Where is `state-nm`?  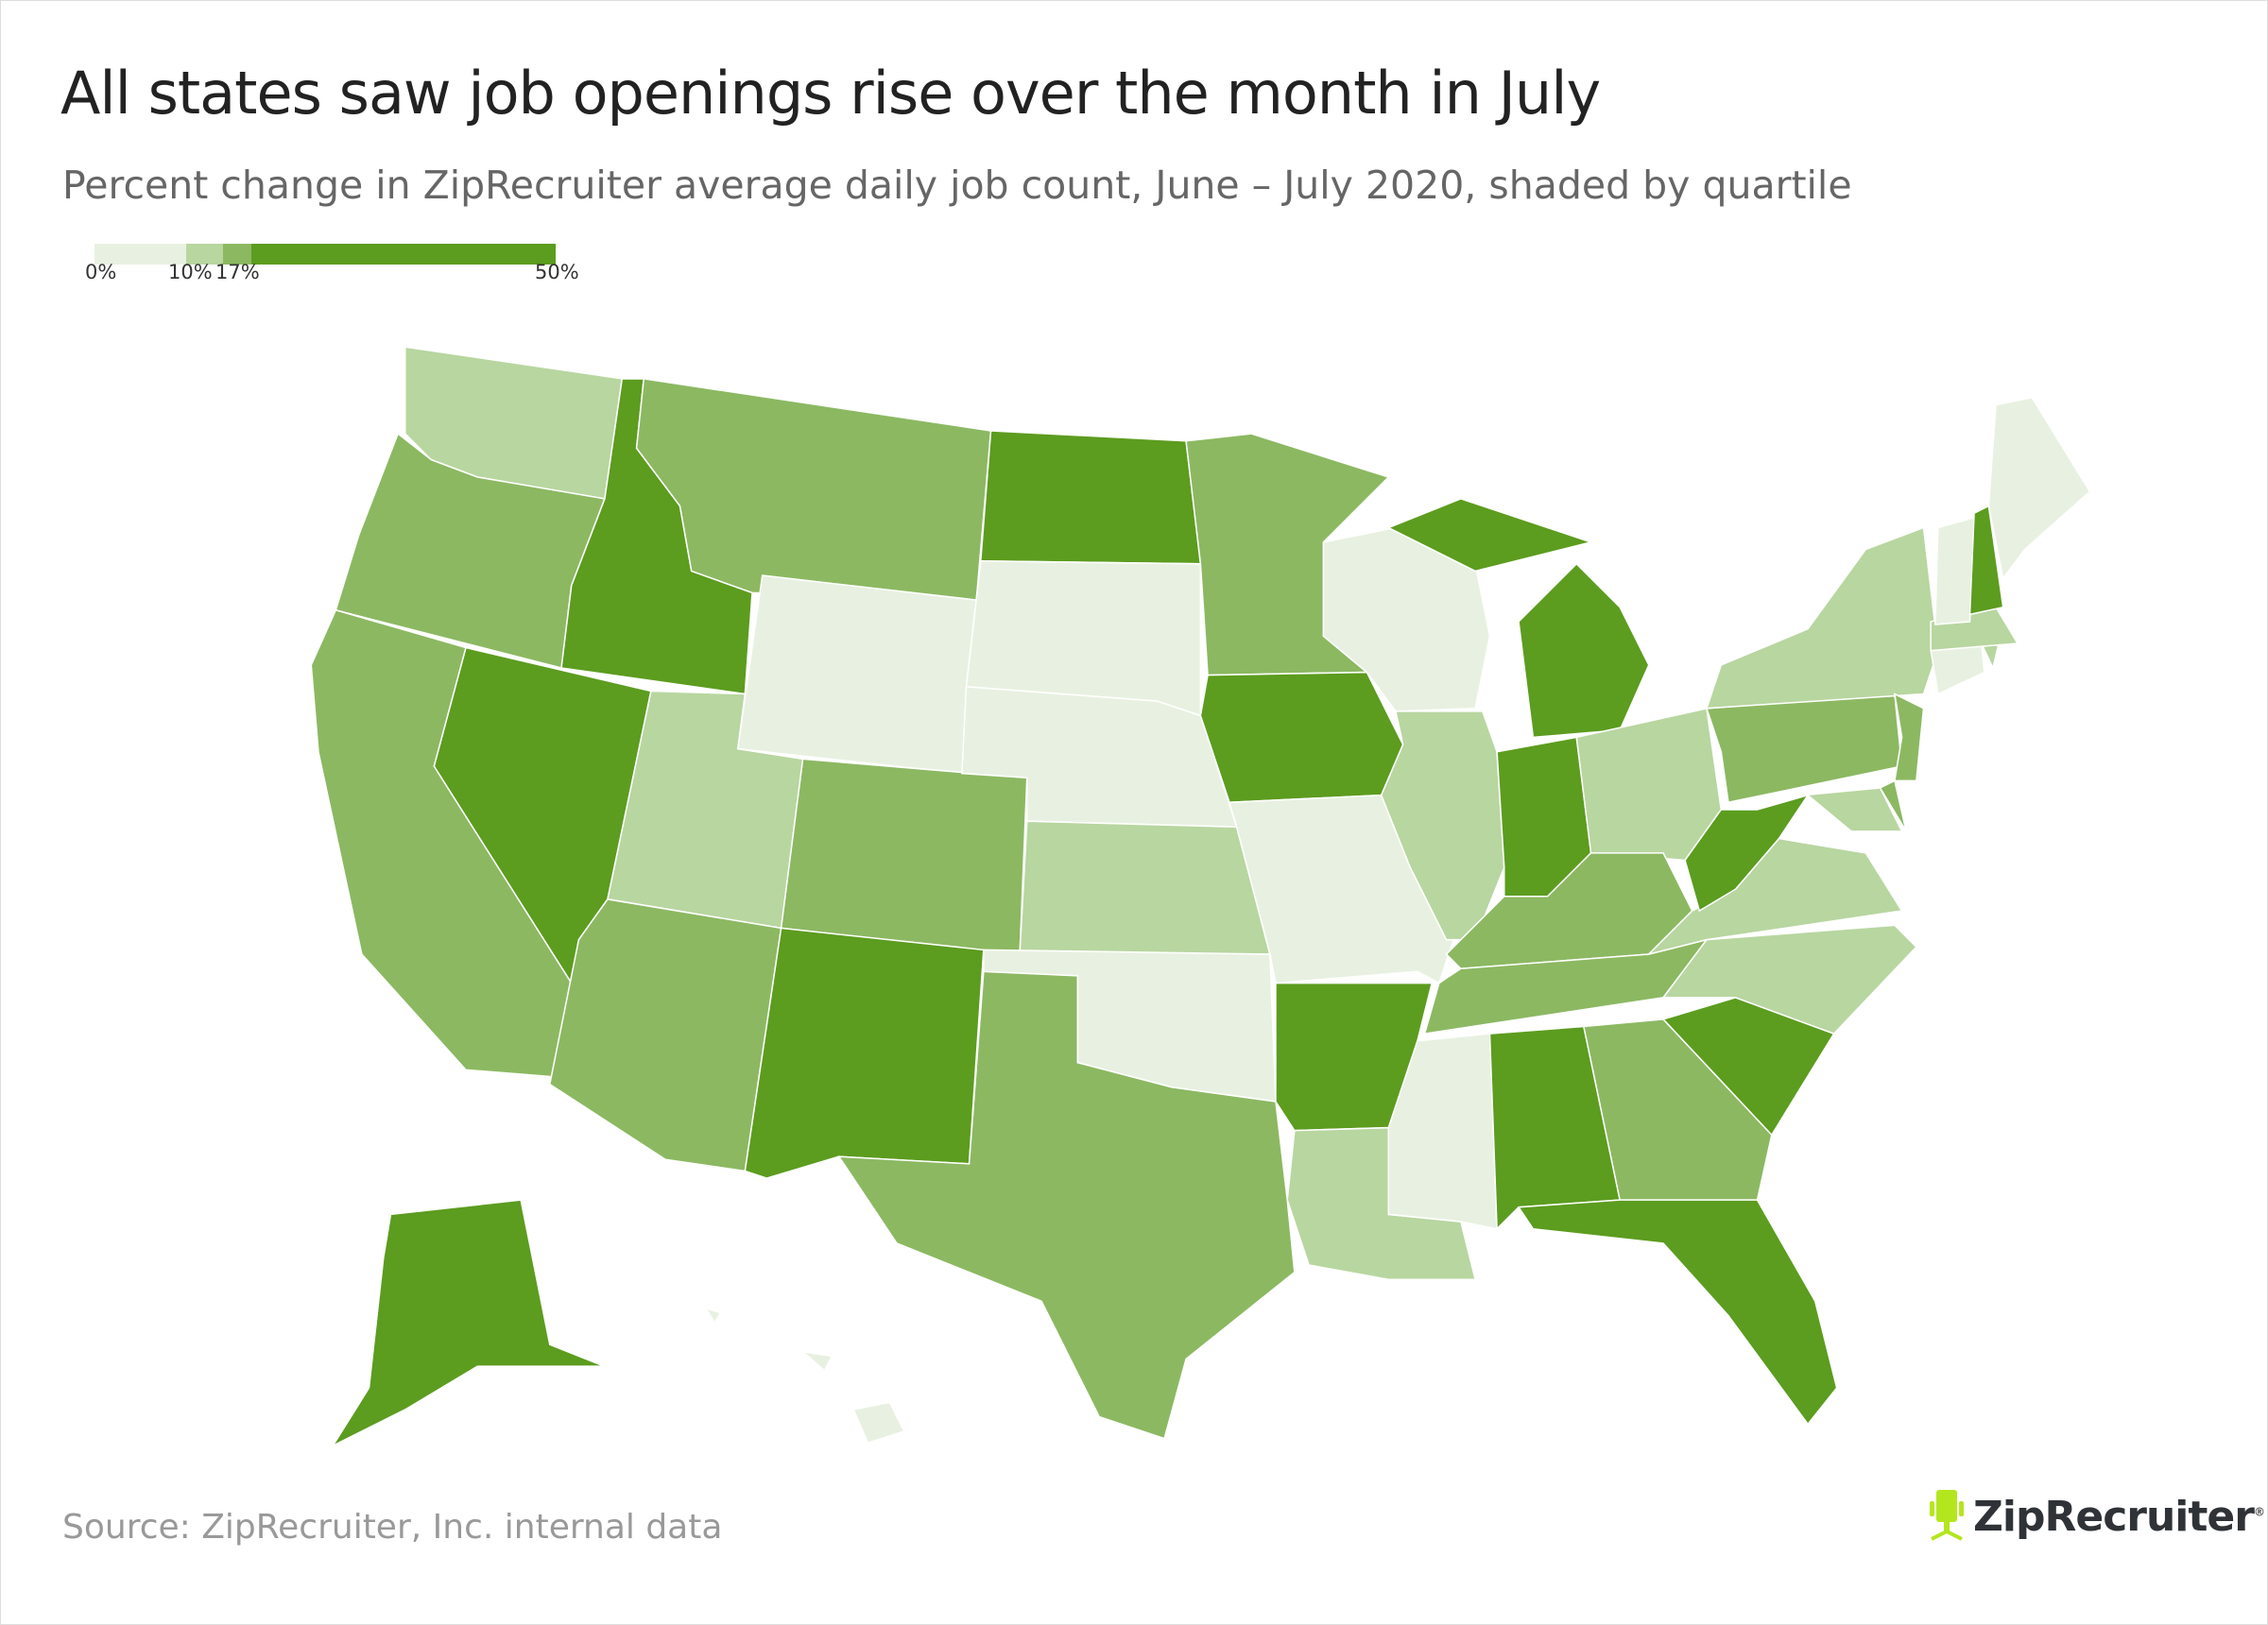 state-nm is located at coordinates (864, 1053).